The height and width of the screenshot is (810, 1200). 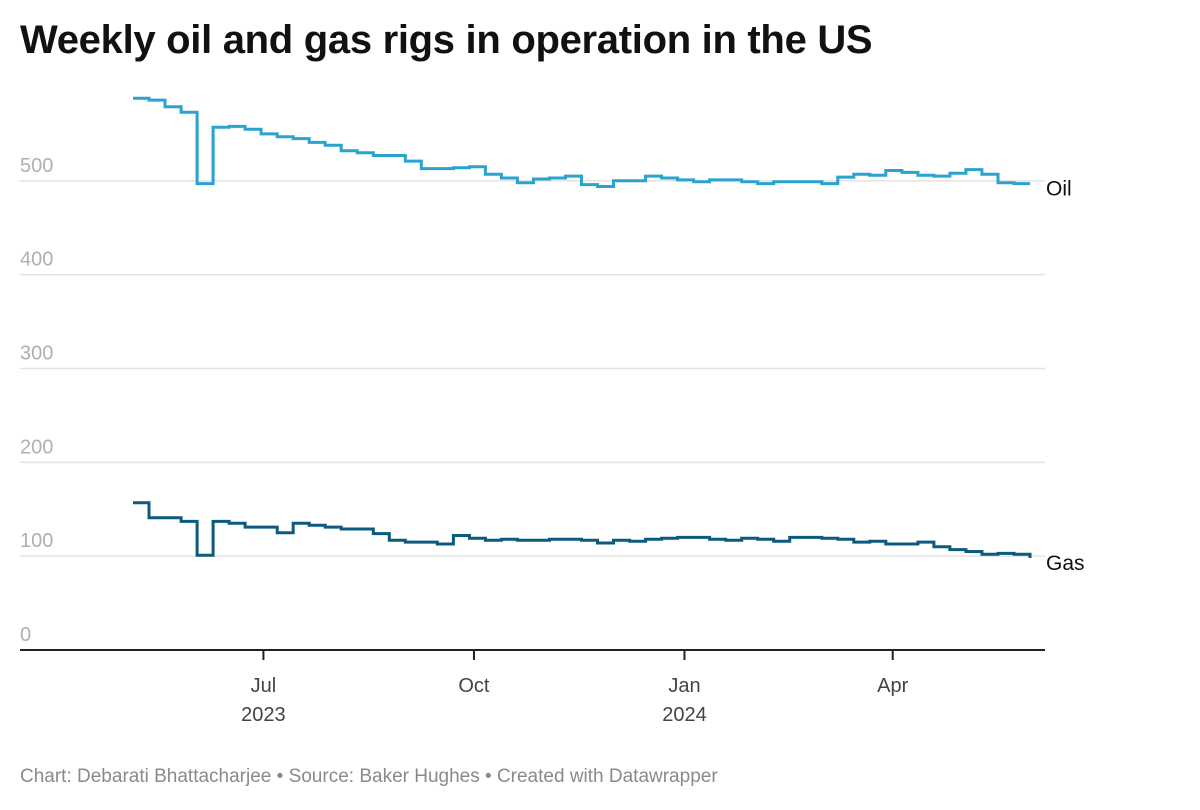 What do you see at coordinates (36, 354) in the screenshot?
I see `y-tick-label-300: 300` at bounding box center [36, 354].